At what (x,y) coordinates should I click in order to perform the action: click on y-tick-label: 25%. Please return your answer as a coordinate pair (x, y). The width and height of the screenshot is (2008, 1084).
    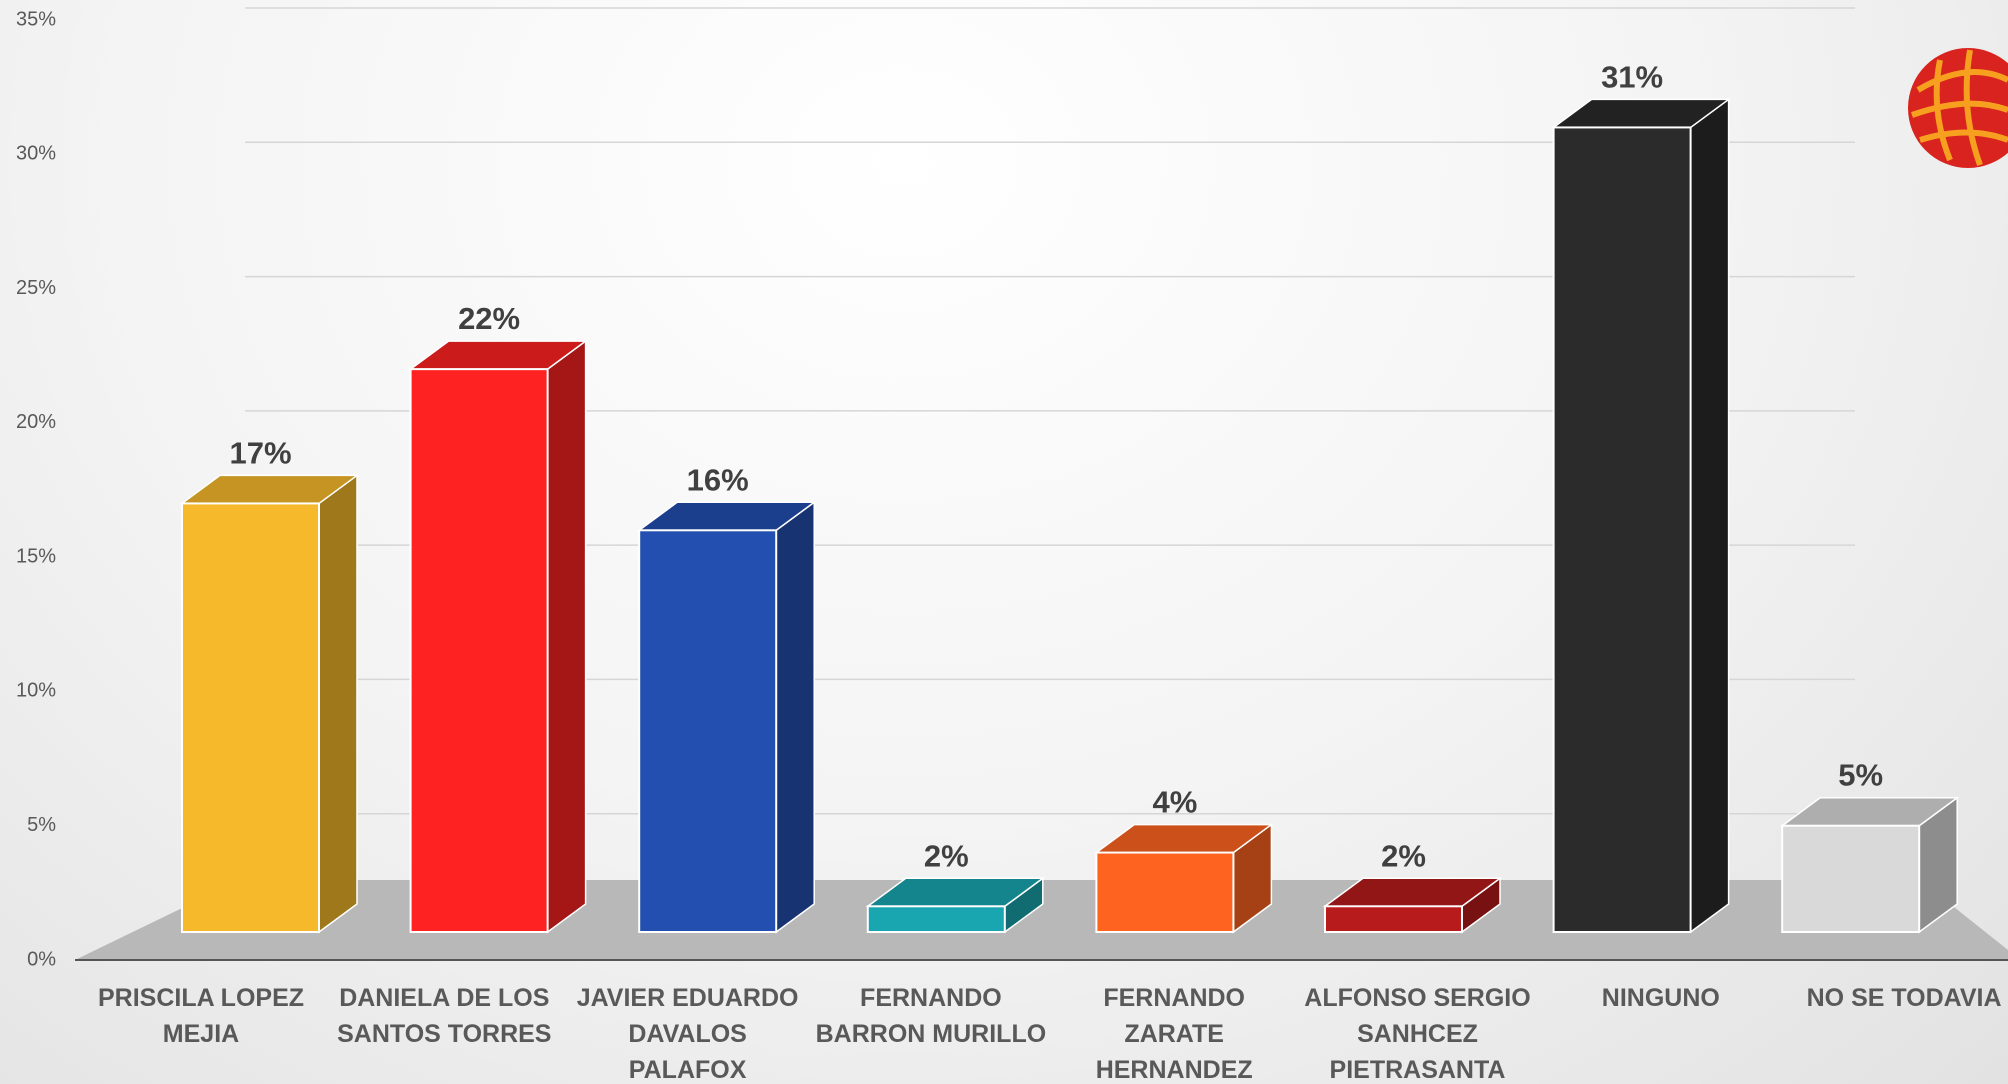
    Looking at the image, I should click on (36, 288).